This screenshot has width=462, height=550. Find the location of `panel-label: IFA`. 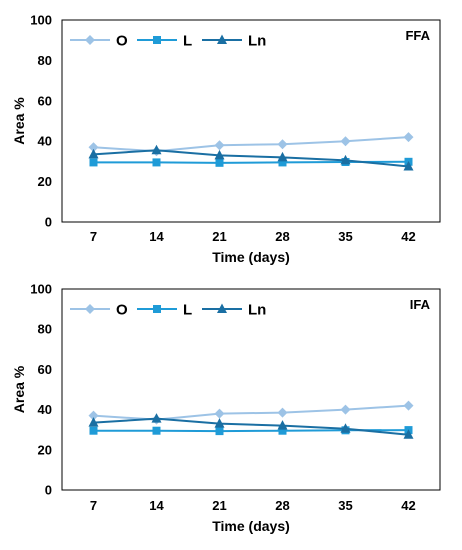

panel-label: IFA is located at coordinates (420, 304).